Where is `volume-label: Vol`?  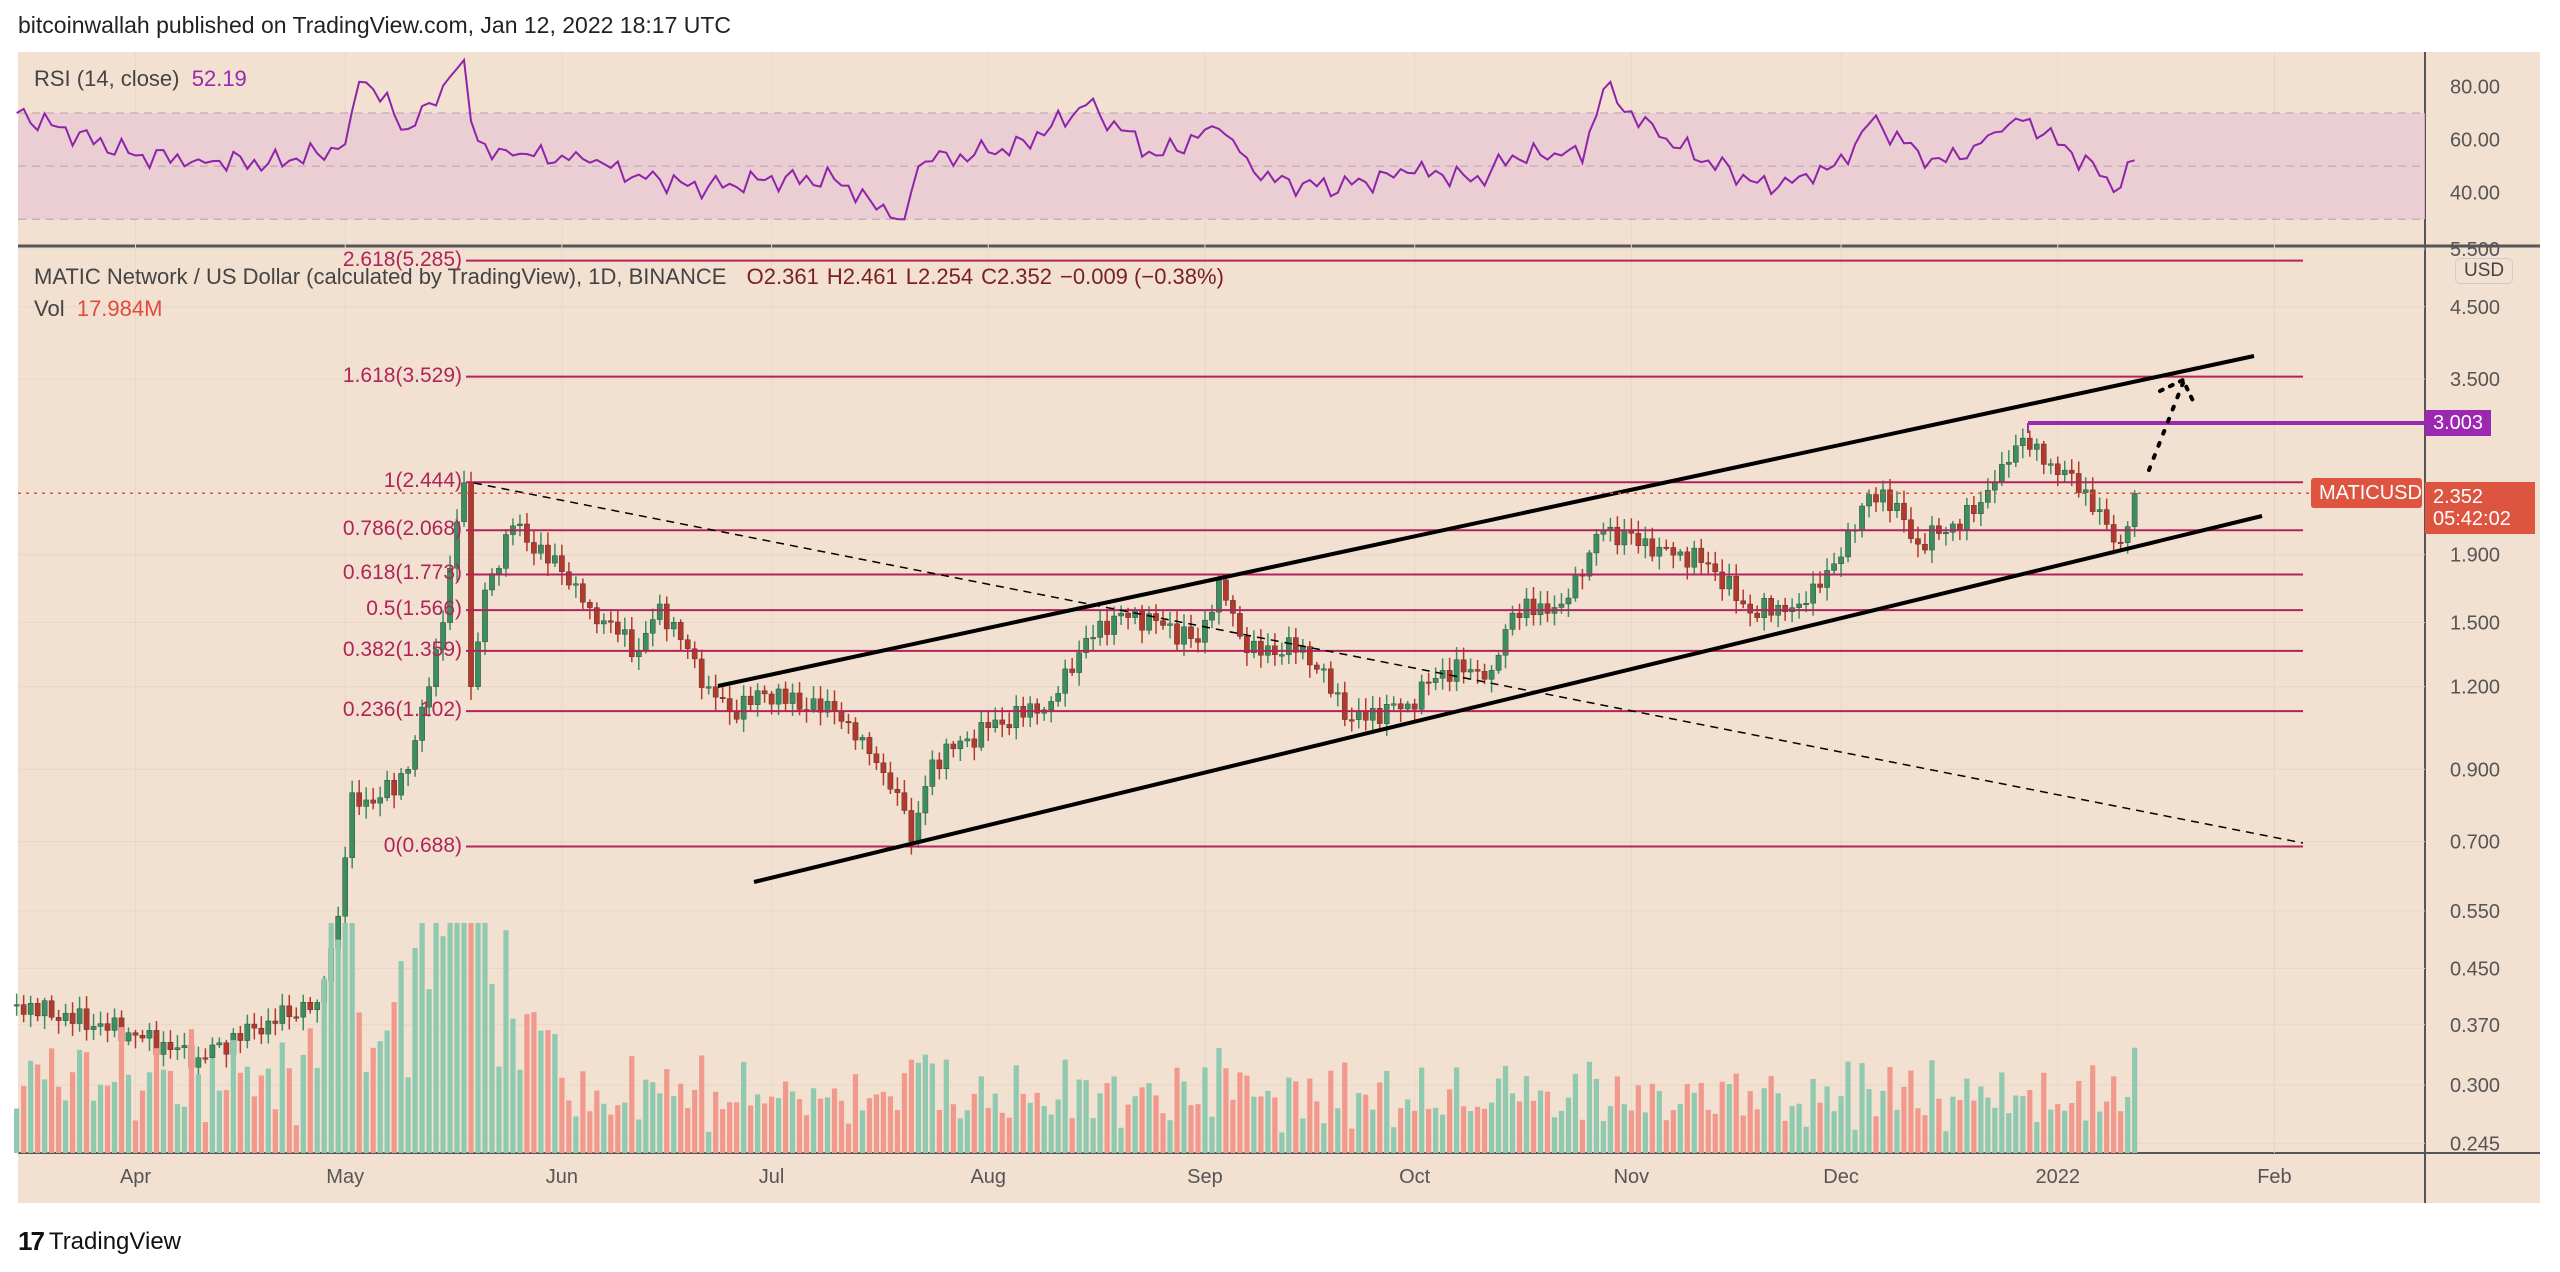
volume-label: Vol is located at coordinates (49, 308).